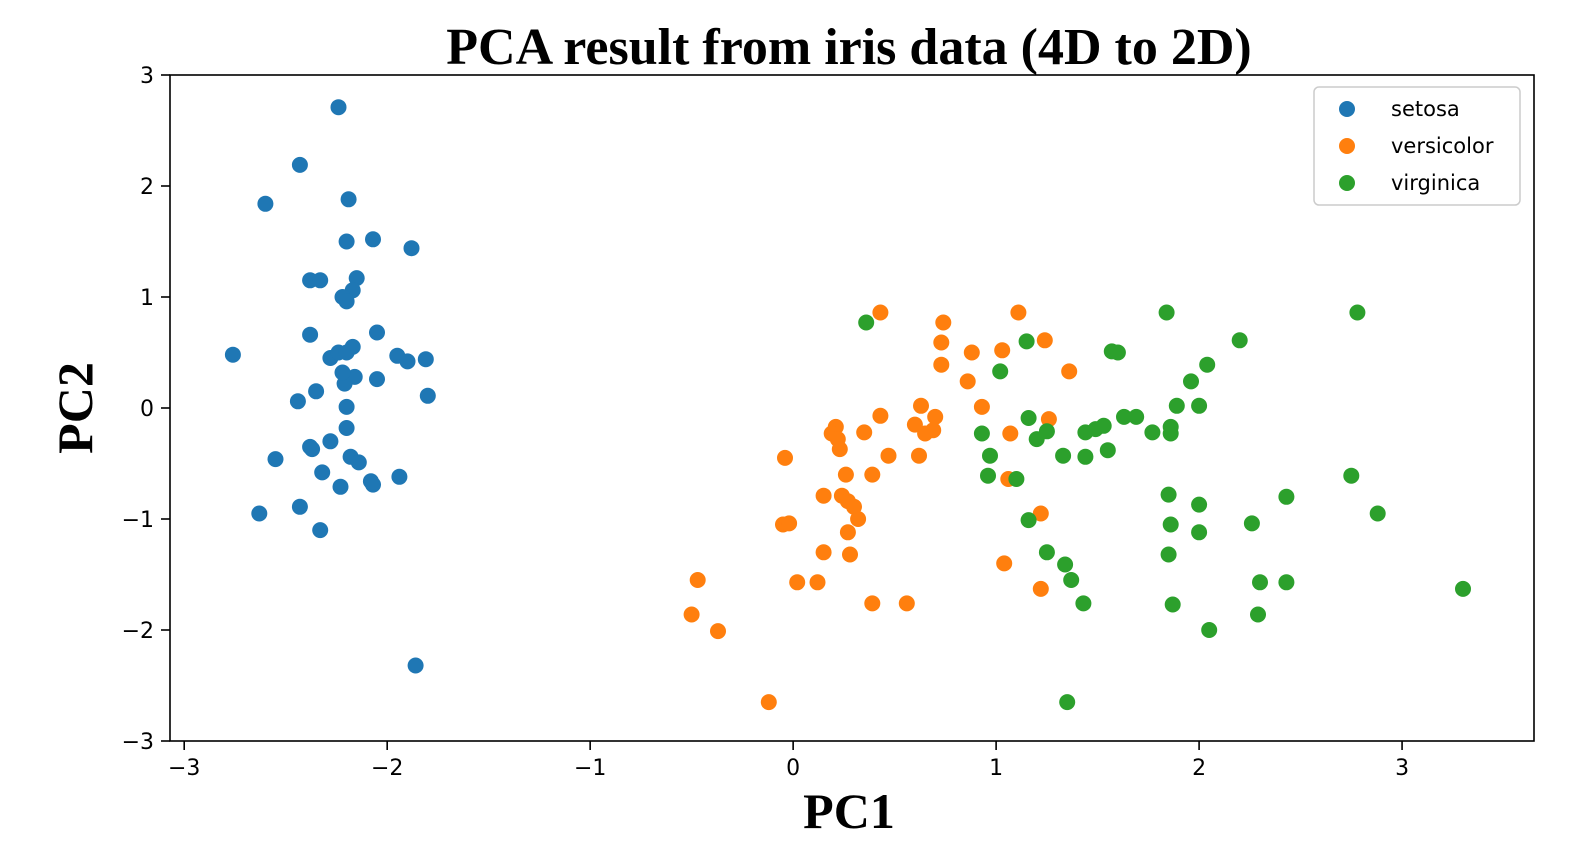 The width and height of the screenshot is (1590, 852). I want to click on legend-marker-setosa, so click(1347, 109).